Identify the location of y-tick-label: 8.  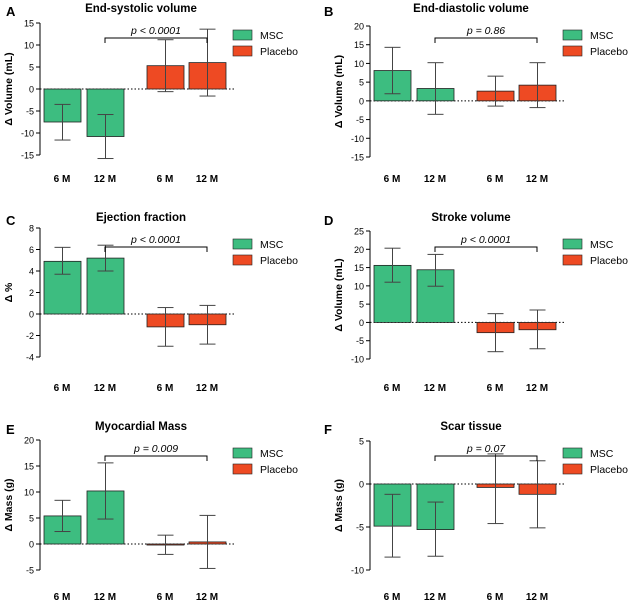
(31, 229).